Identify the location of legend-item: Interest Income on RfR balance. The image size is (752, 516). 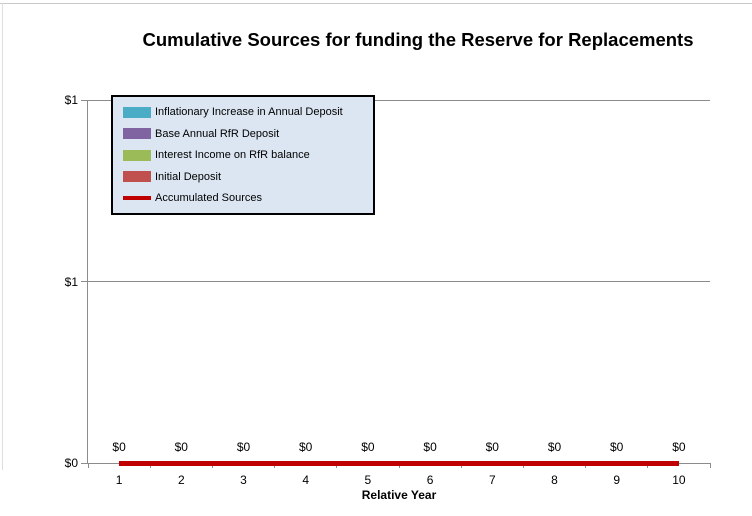
(245, 155).